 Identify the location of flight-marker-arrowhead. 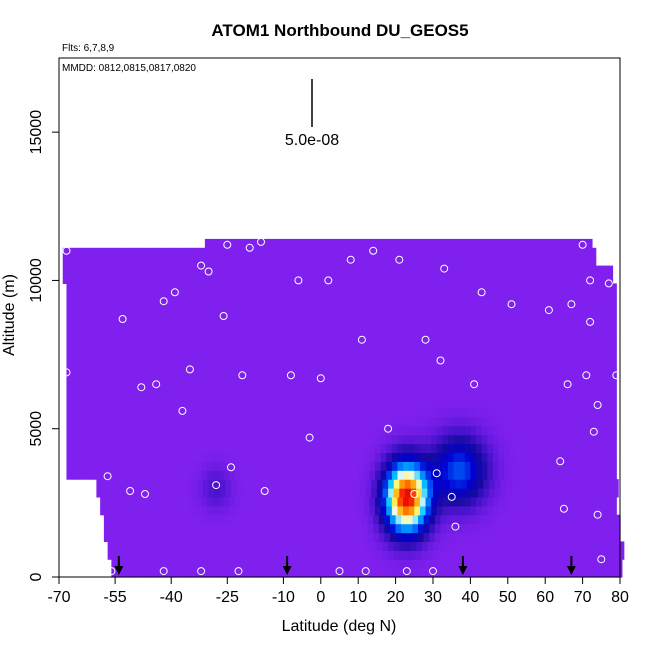
(287, 570).